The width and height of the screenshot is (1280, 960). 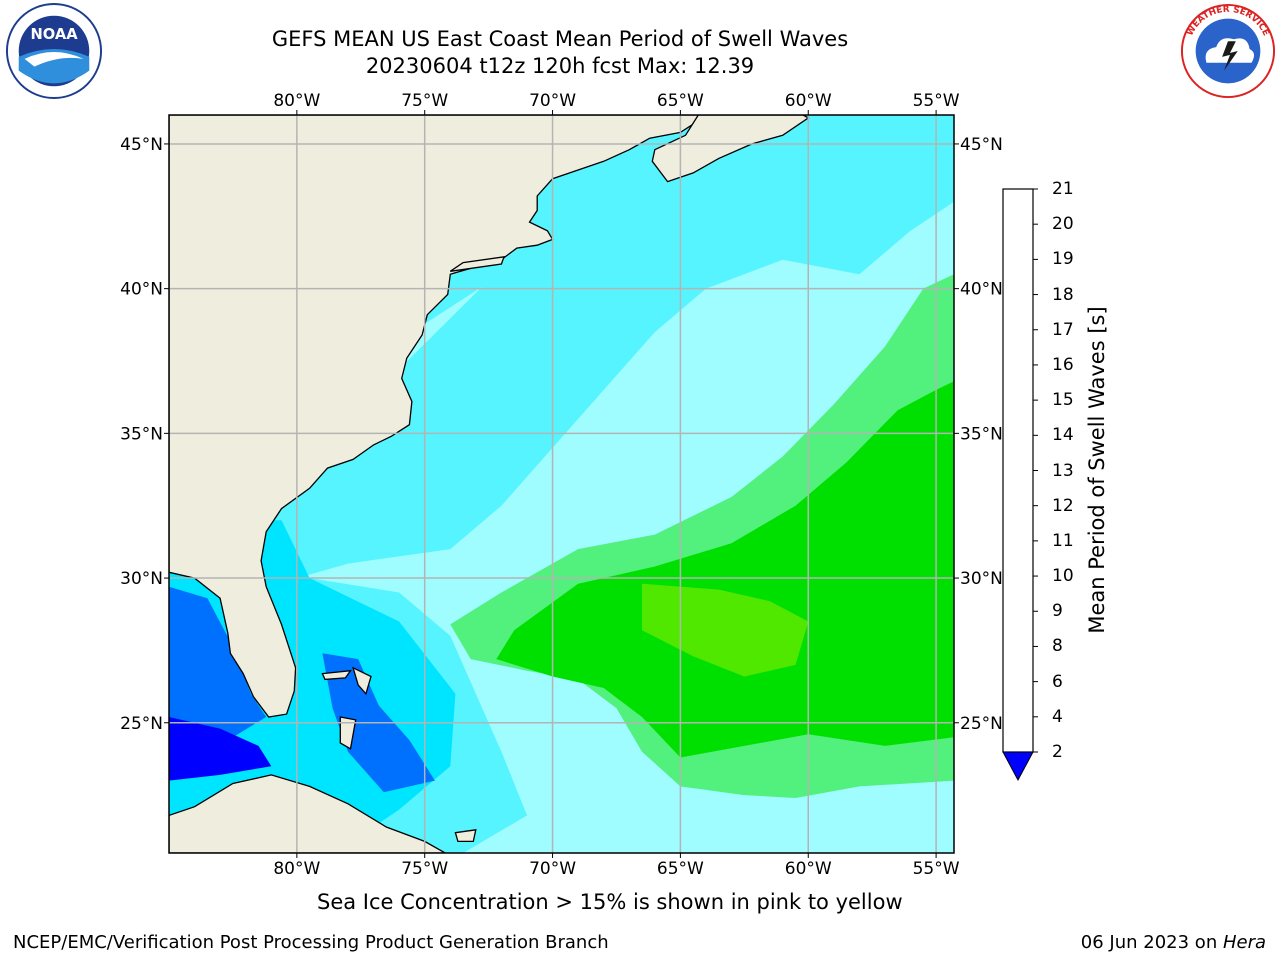 What do you see at coordinates (1063, 400) in the screenshot?
I see `colorbar-label: 15` at bounding box center [1063, 400].